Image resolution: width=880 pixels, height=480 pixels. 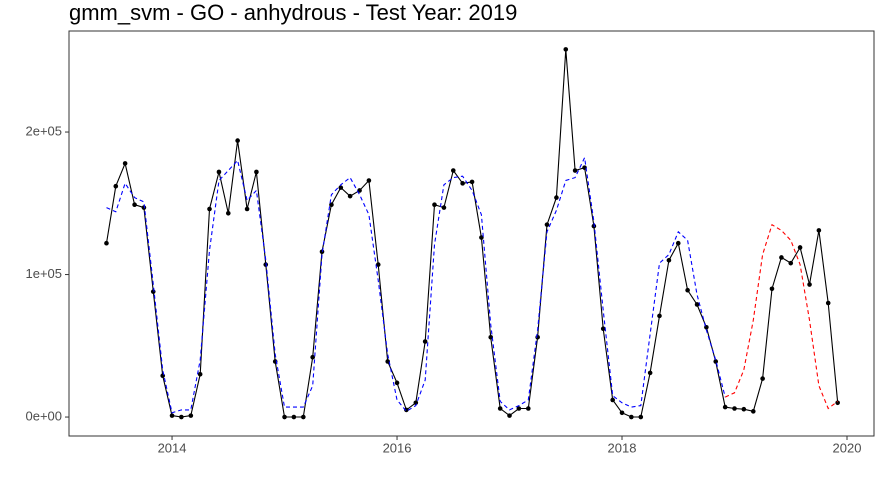 I want to click on x-tick-label: 2018, so click(x=622, y=447).